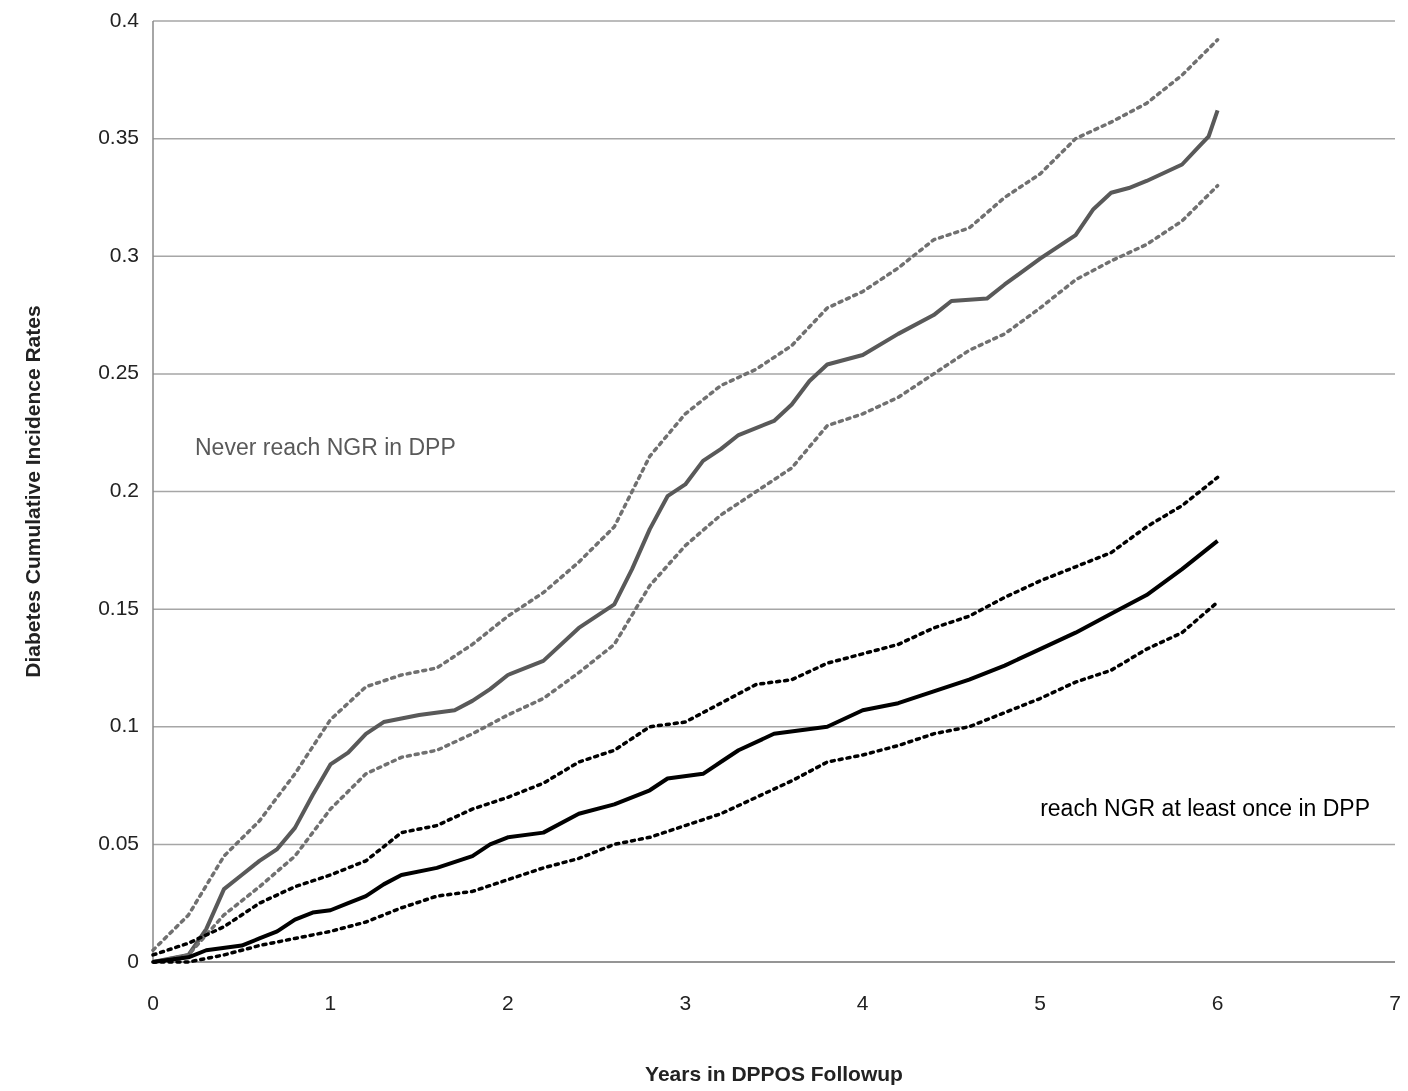 Image resolution: width=1408 pixels, height=1091 pixels. What do you see at coordinates (1040, 1002) in the screenshot?
I see `x-tick-label: 5` at bounding box center [1040, 1002].